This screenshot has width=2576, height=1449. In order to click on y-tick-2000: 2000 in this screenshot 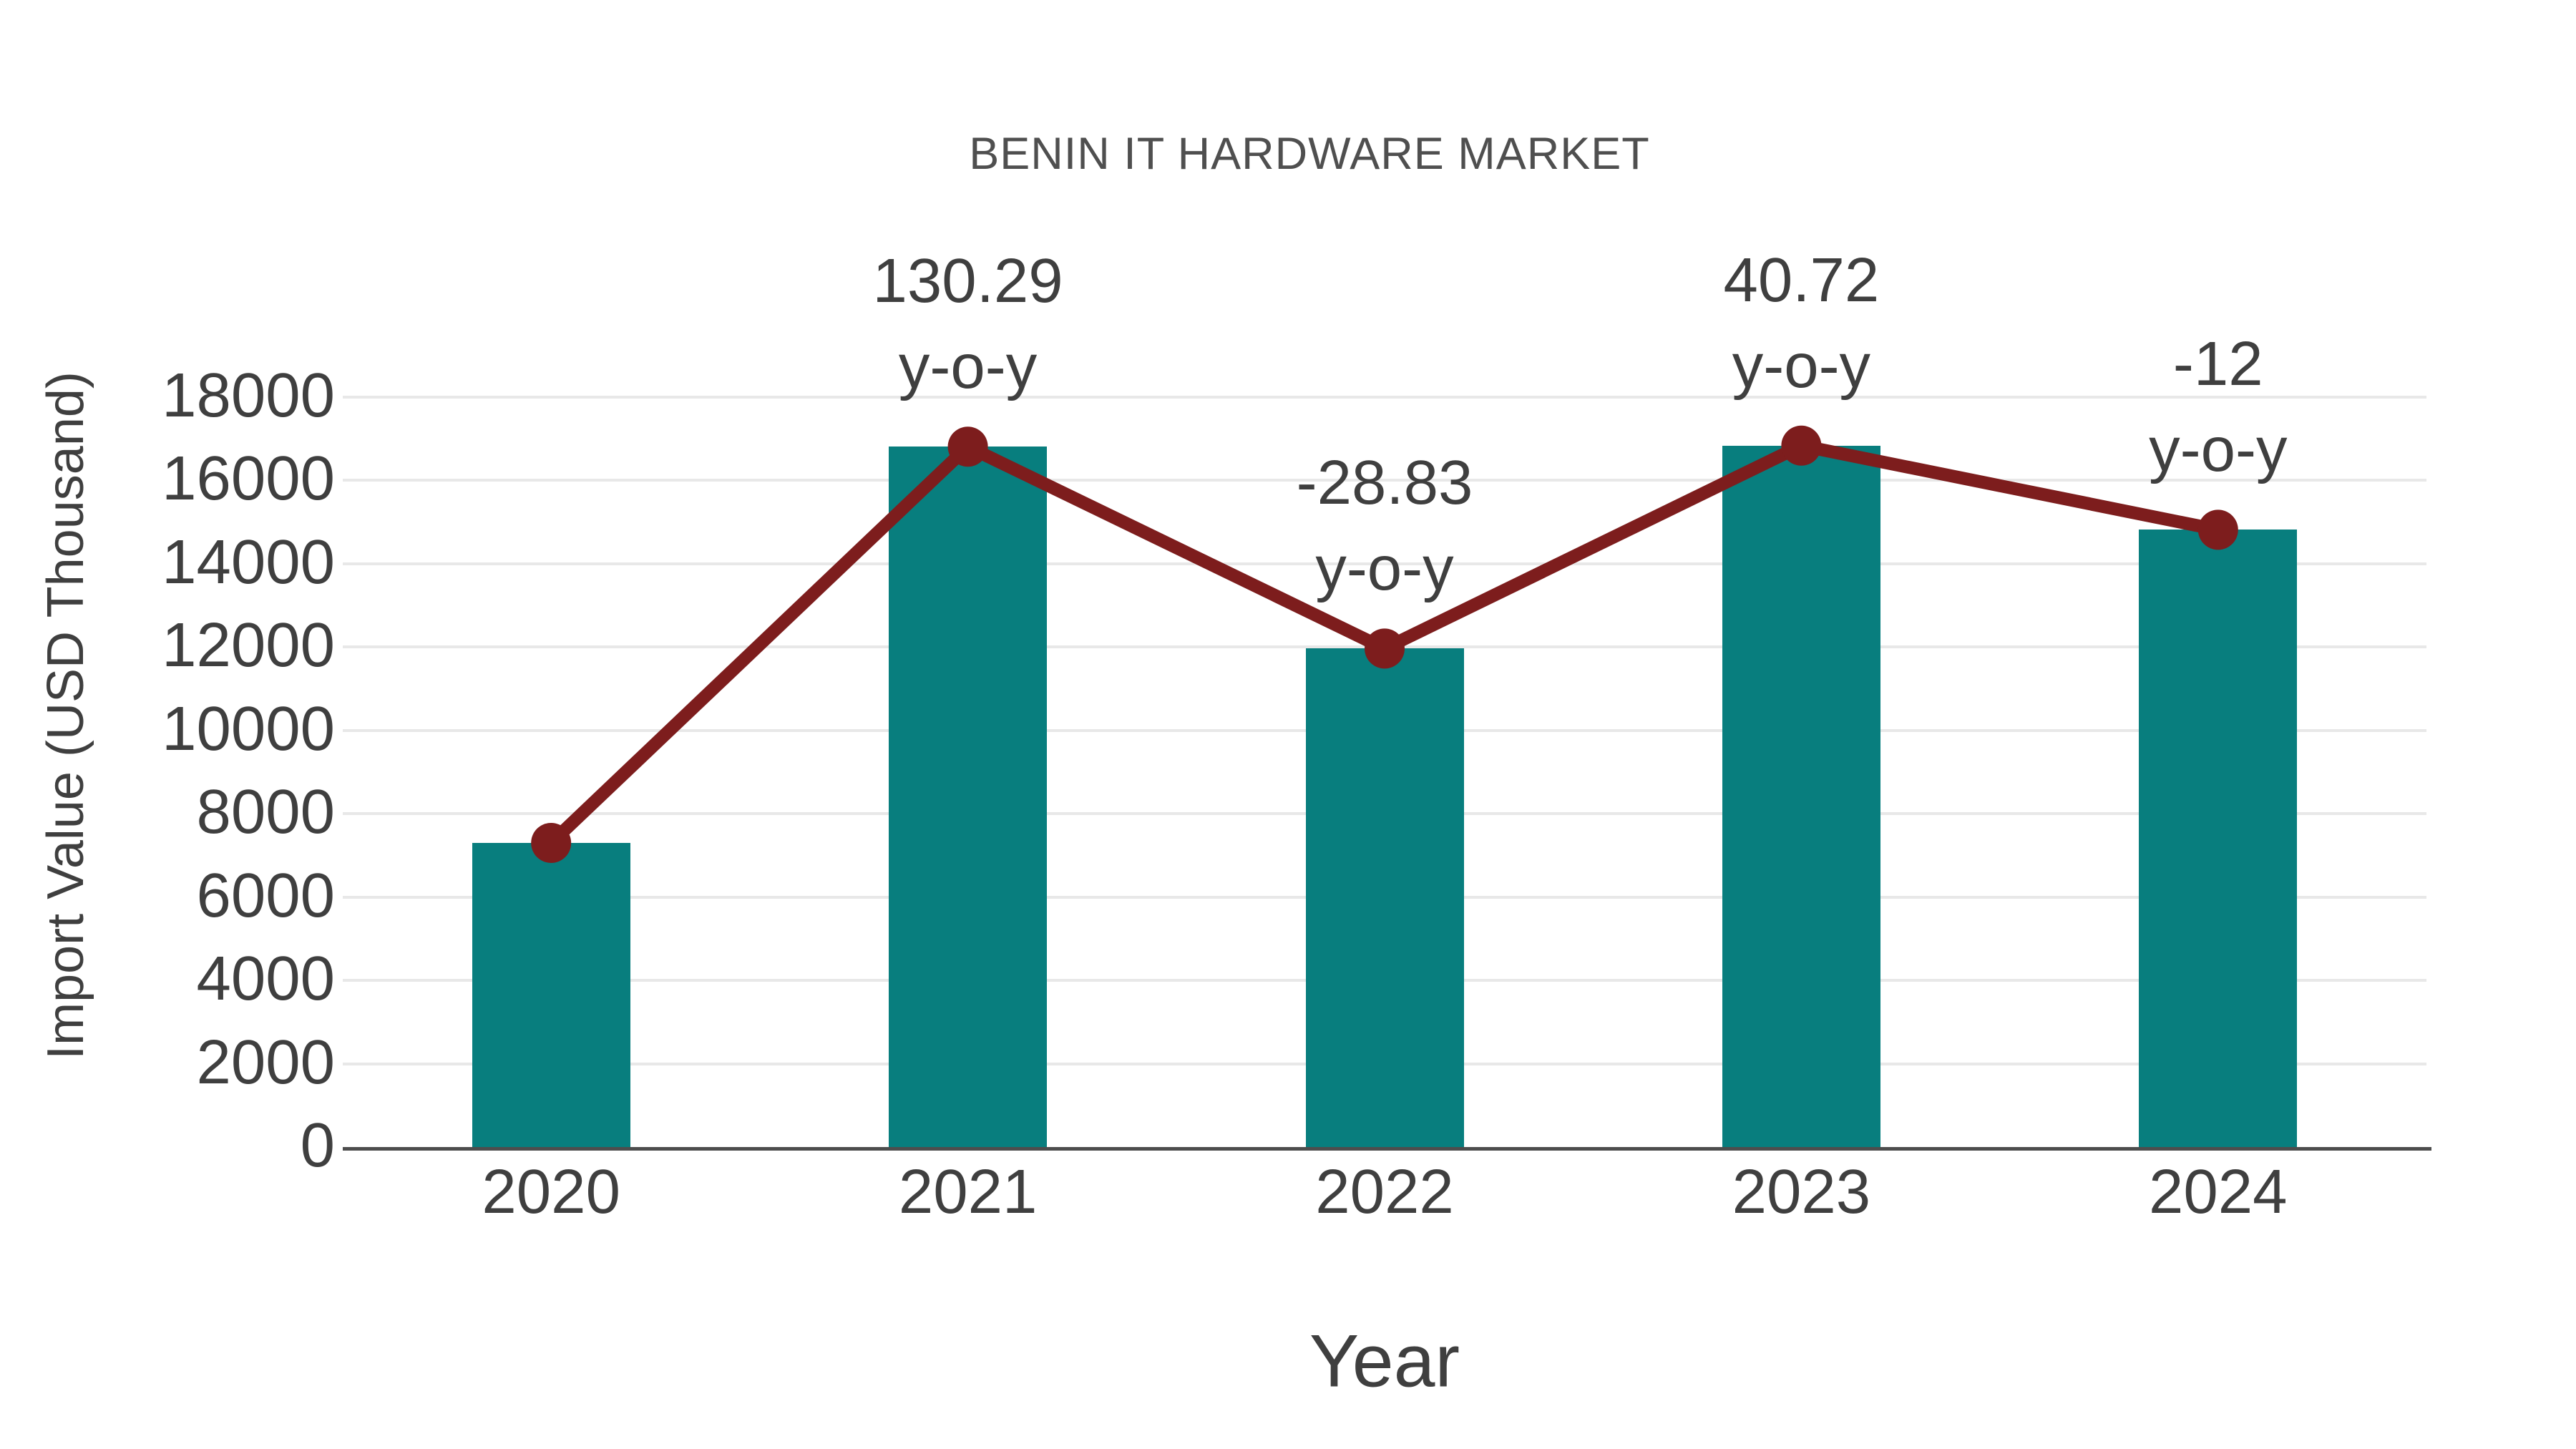, I will do `click(265, 1062)`.